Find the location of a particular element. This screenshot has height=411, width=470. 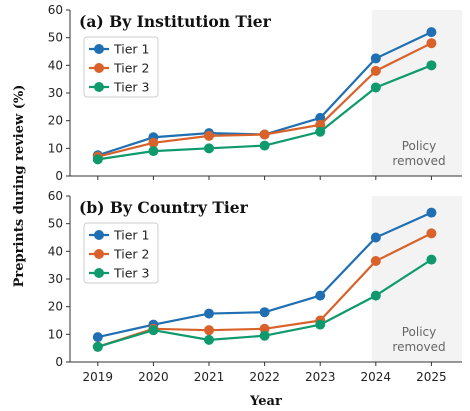

x-tick-label: 2024 is located at coordinates (376, 377).